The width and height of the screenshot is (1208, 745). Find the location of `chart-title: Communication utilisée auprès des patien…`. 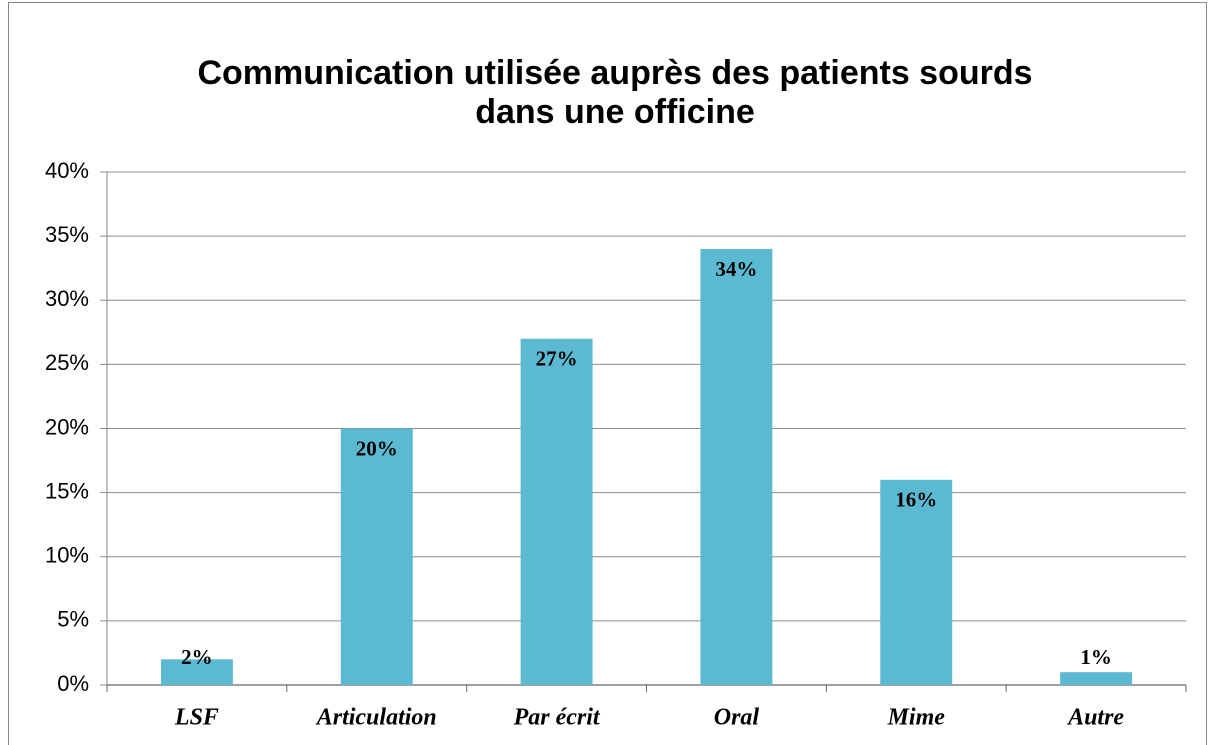

chart-title: Communication utilisée auprès des patien… is located at coordinates (614, 73).